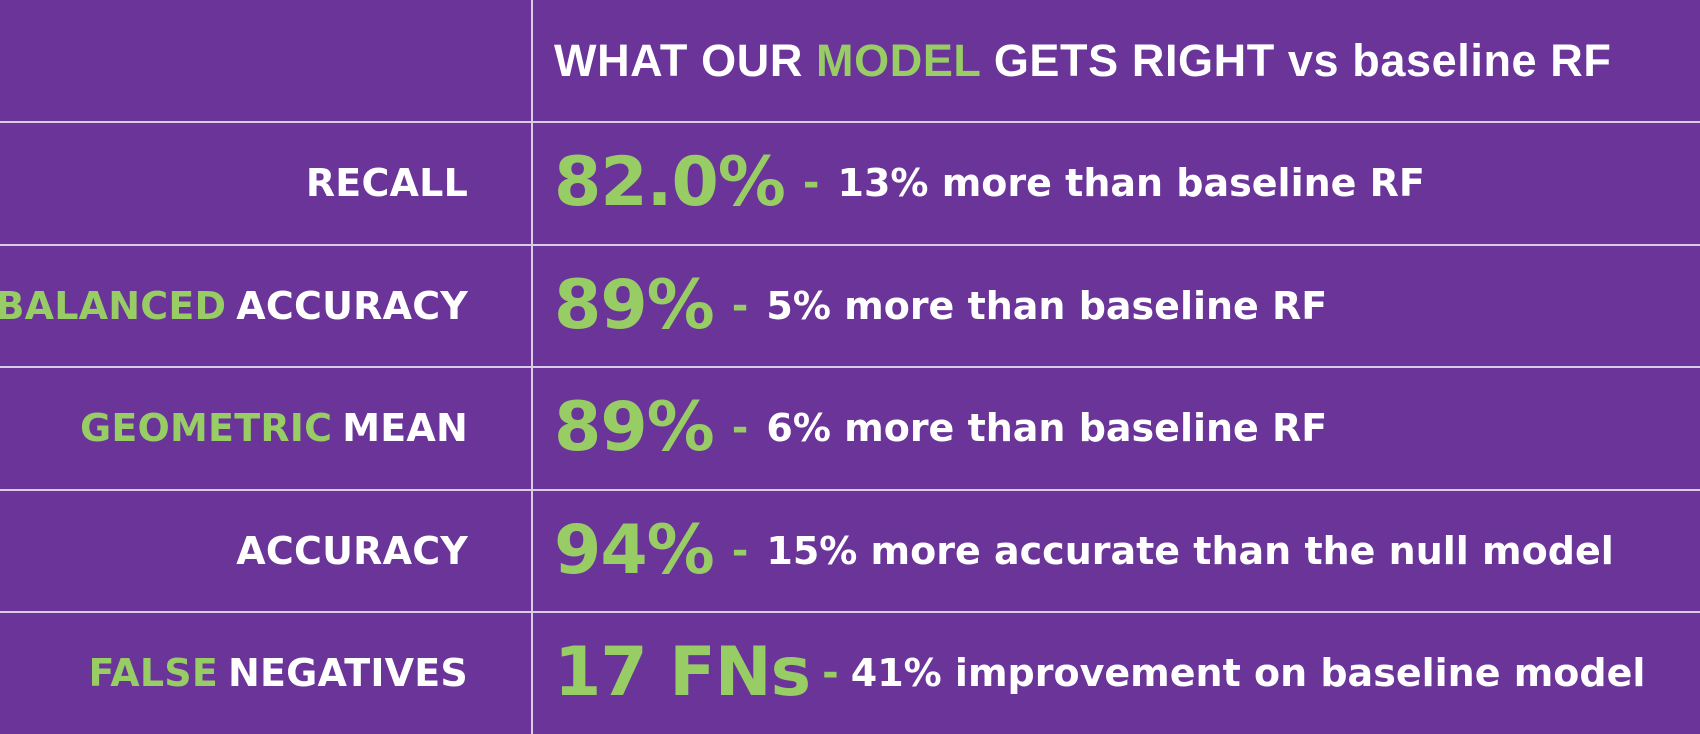 The width and height of the screenshot is (1700, 734). I want to click on row-label-accent: GEOMETRIC, so click(206, 428).